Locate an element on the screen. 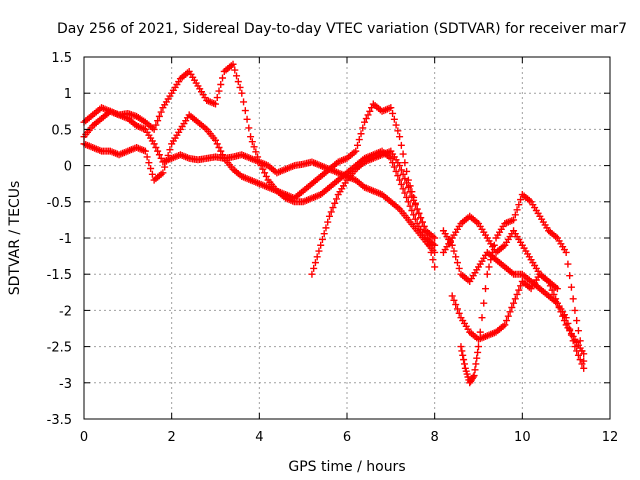 The height and width of the screenshot is (480, 640). series-track-g is located at coordinates (522, 289).